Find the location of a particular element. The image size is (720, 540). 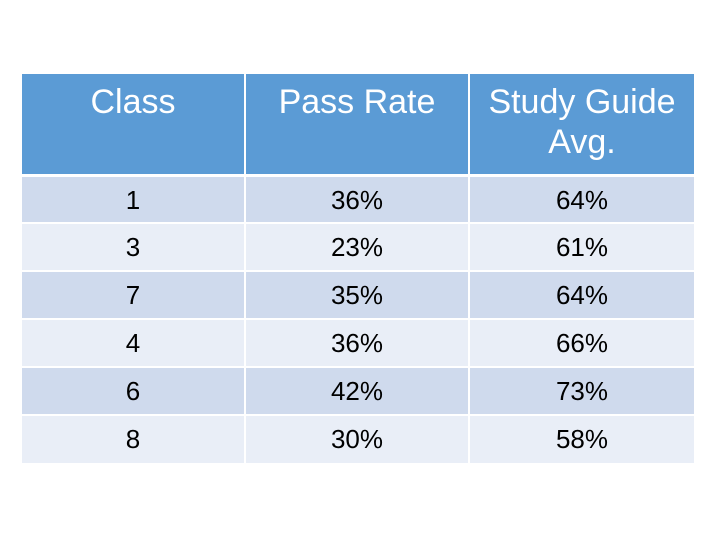

header-study-guide-avg: Study Guide Avg. is located at coordinates (581, 124).